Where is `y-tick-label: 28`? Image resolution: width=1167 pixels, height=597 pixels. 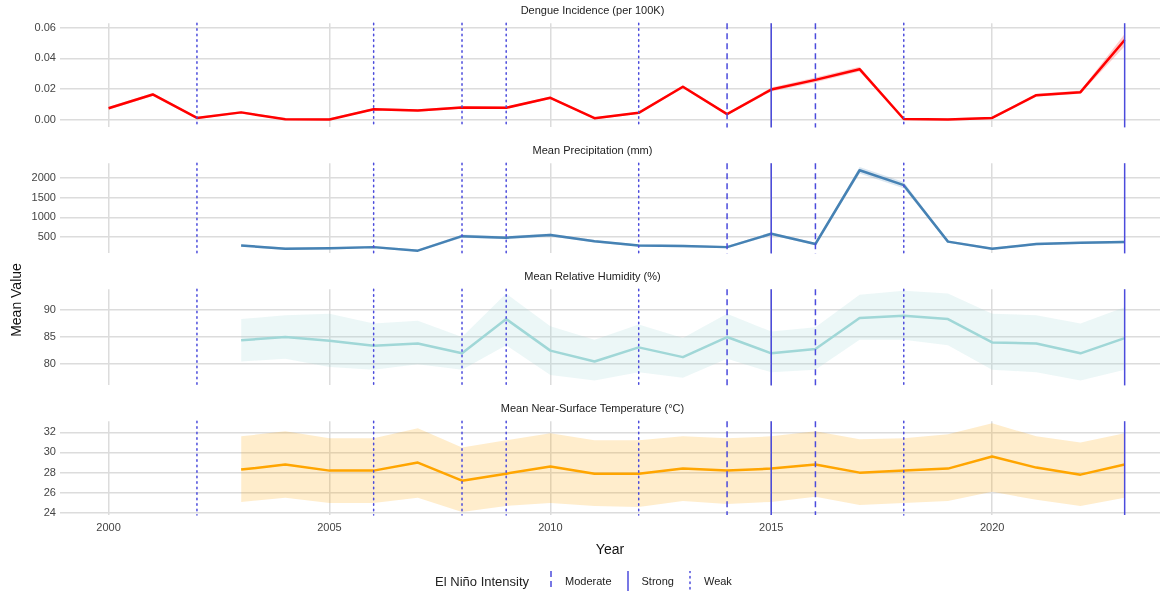
y-tick-label: 28 is located at coordinates (49, 471).